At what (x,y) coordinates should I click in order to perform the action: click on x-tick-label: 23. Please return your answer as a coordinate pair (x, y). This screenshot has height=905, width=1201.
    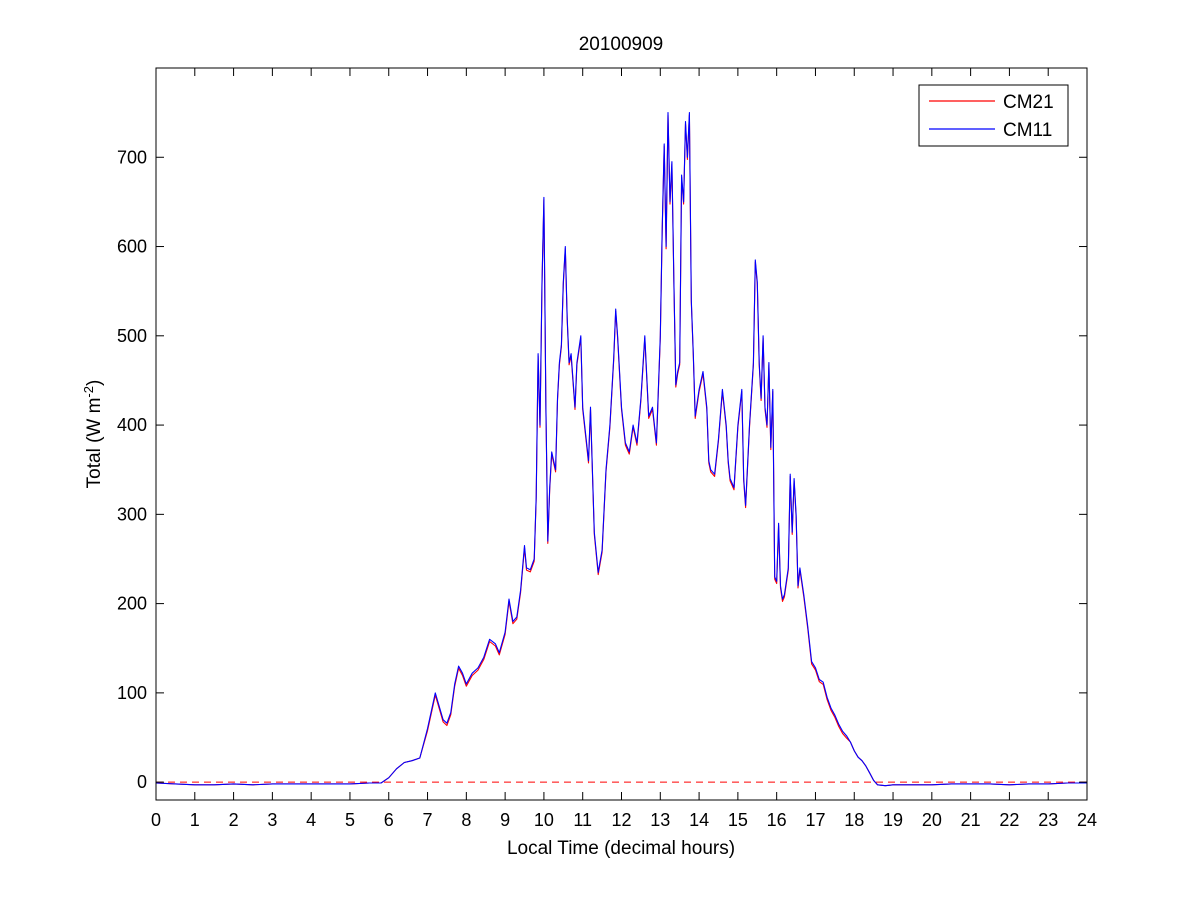
    Looking at the image, I should click on (1048, 820).